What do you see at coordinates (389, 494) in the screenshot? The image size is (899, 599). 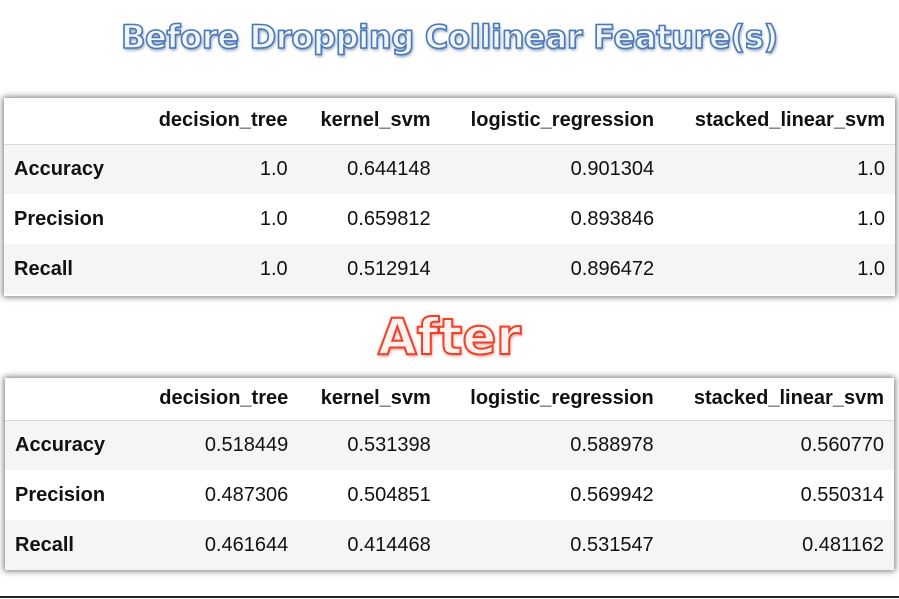 I see `table-cell: 0.504851` at bounding box center [389, 494].